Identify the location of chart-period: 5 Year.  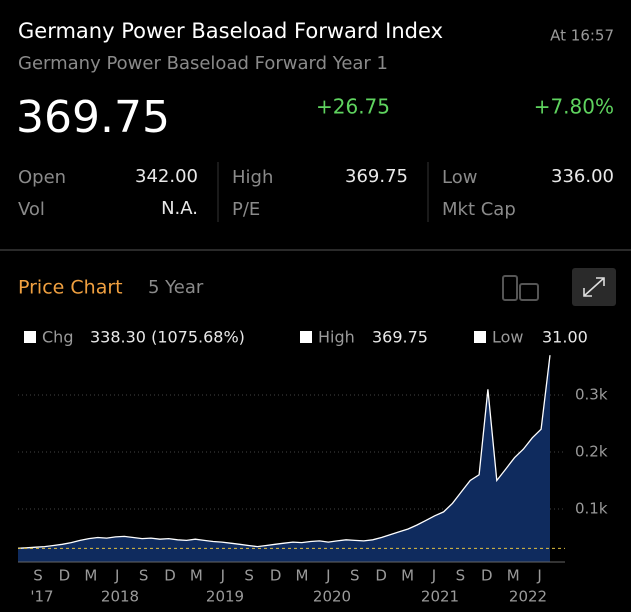
(176, 287).